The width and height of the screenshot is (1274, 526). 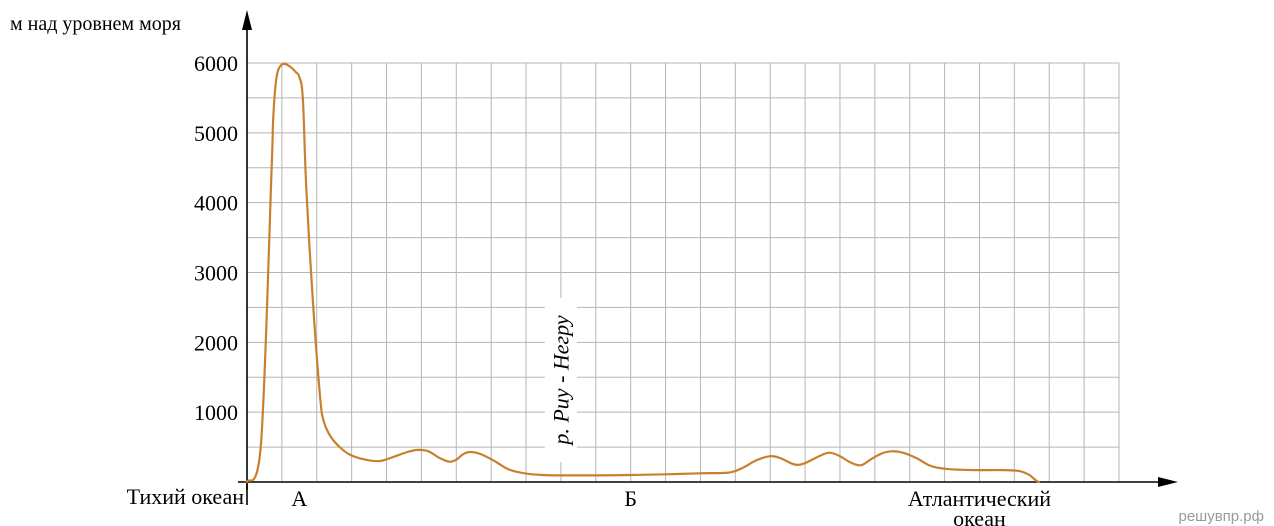 What do you see at coordinates (1221, 516) in the screenshot?
I see `watermark: решувпр.рф` at bounding box center [1221, 516].